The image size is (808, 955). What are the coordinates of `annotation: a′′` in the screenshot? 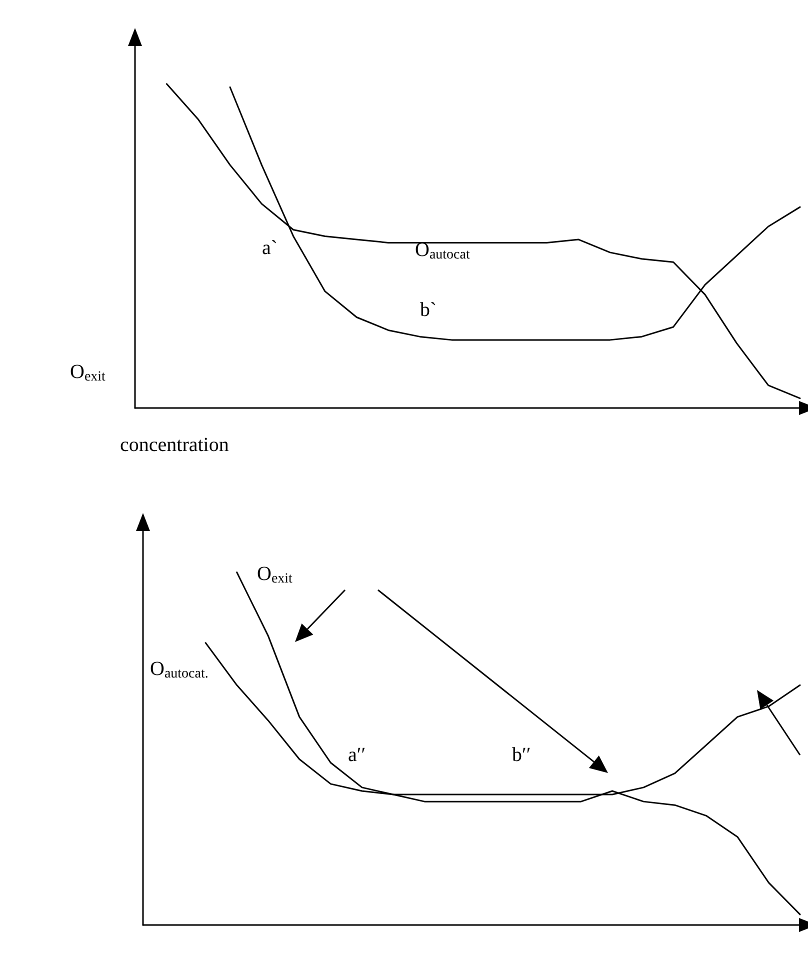 It's located at (357, 755).